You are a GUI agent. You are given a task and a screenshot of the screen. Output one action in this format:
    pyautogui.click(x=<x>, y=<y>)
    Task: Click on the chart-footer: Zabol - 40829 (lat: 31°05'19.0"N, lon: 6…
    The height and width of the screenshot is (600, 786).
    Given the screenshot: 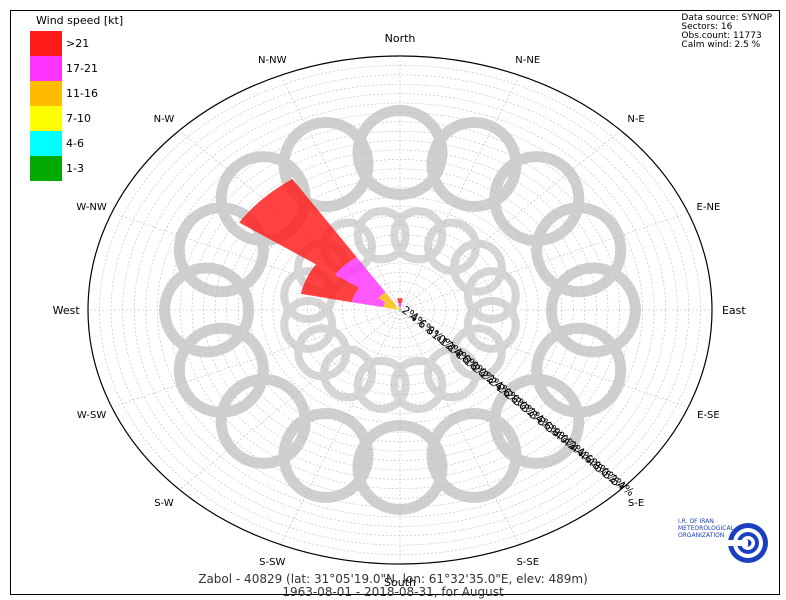 What is the action you would take?
    pyautogui.click(x=393, y=586)
    